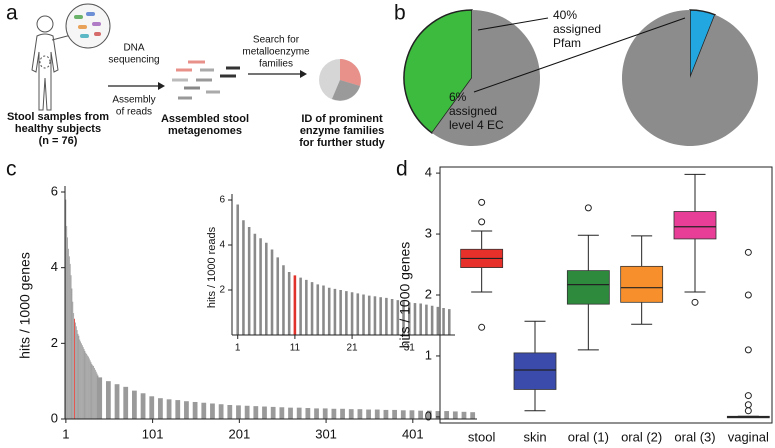  Describe the element at coordinates (534, 436) in the screenshot. I see `x-tick-label: skin` at that location.